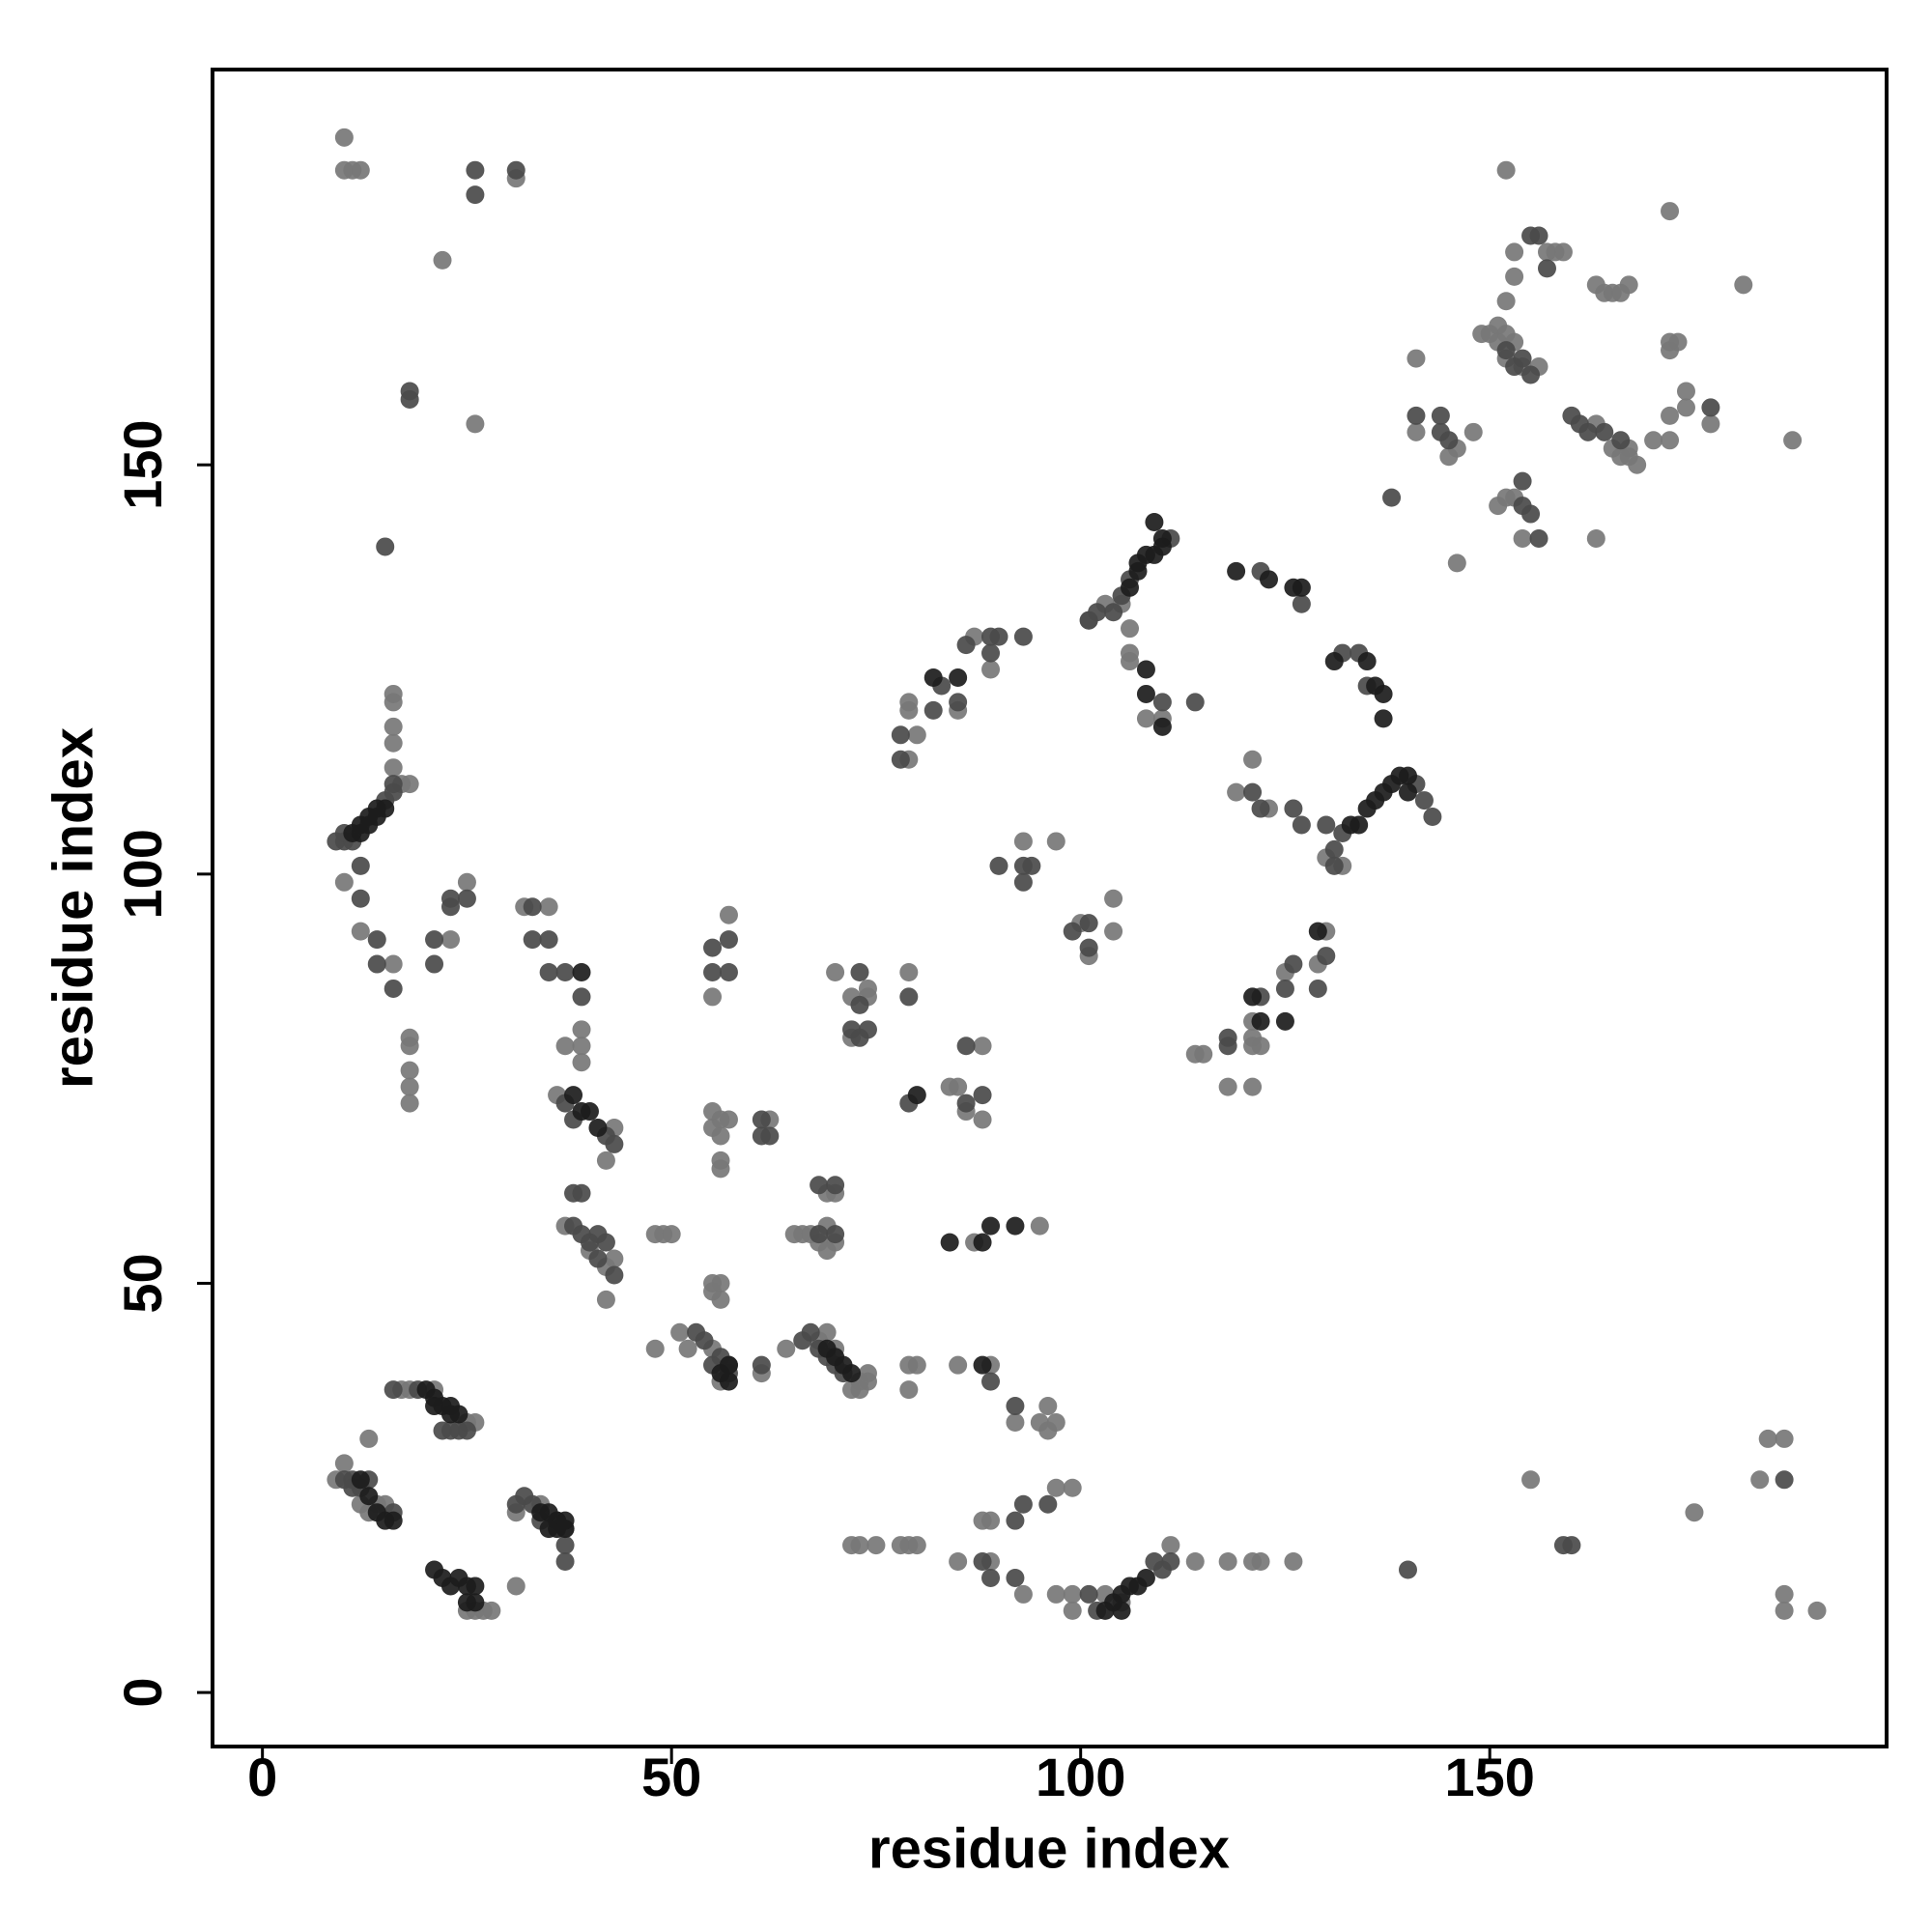  I want to click on y-tick-label: 0, so click(142, 1693).